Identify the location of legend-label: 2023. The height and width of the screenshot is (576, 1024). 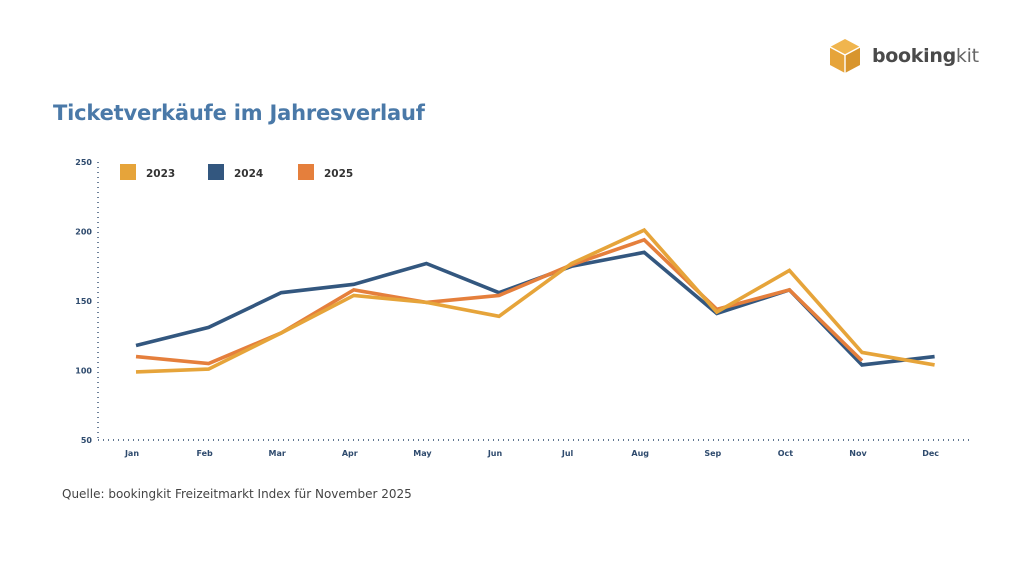
(160, 174).